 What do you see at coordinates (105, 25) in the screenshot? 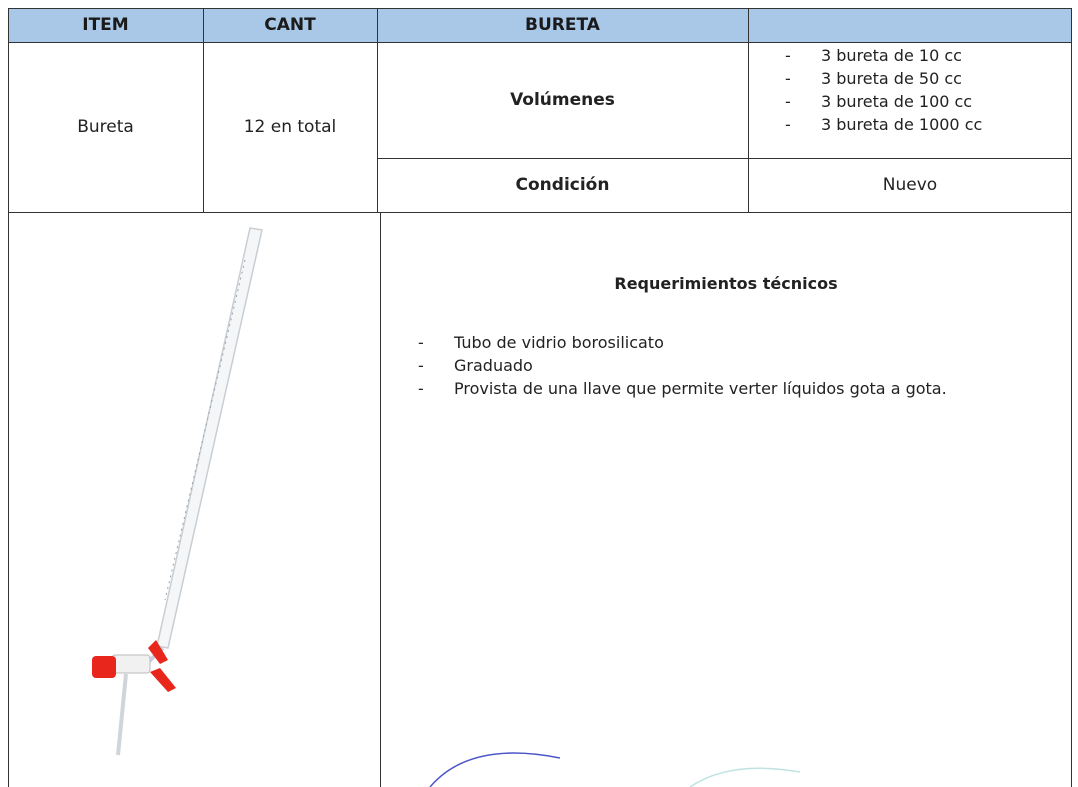
I see `header-item: ITEM` at bounding box center [105, 25].